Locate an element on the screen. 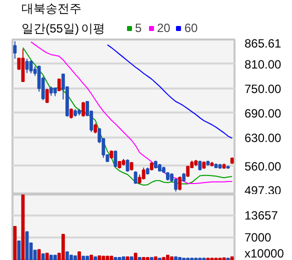 The width and height of the screenshot is (292, 260). y-tick-label: 7000 is located at coordinates (258, 237).